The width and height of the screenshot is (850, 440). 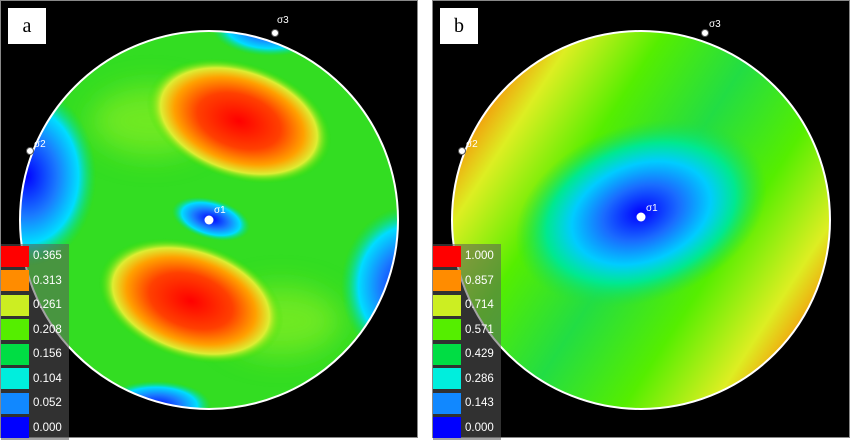 What do you see at coordinates (479, 403) in the screenshot?
I see `legend-label: 0.143` at bounding box center [479, 403].